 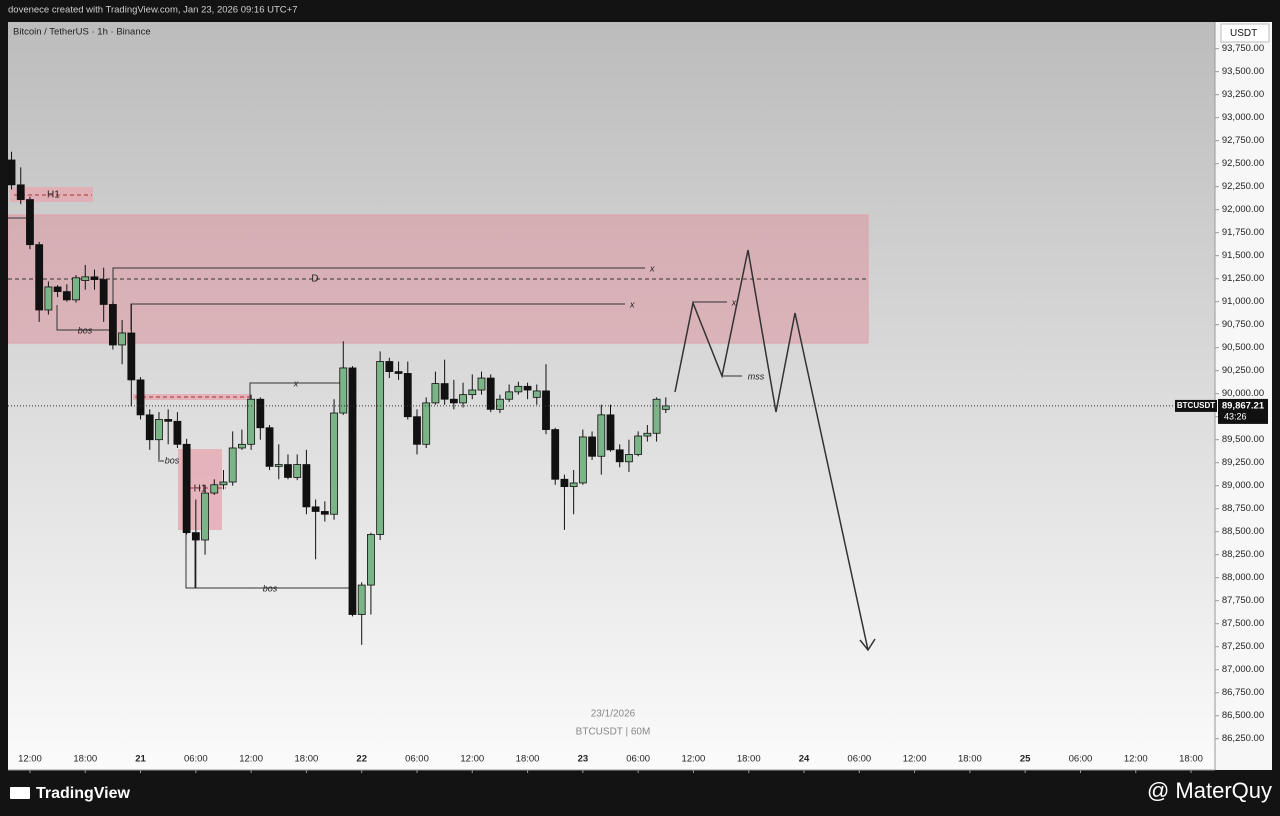 What do you see at coordinates (1243, 117) in the screenshot?
I see `y-tick-label: 93,000.00` at bounding box center [1243, 117].